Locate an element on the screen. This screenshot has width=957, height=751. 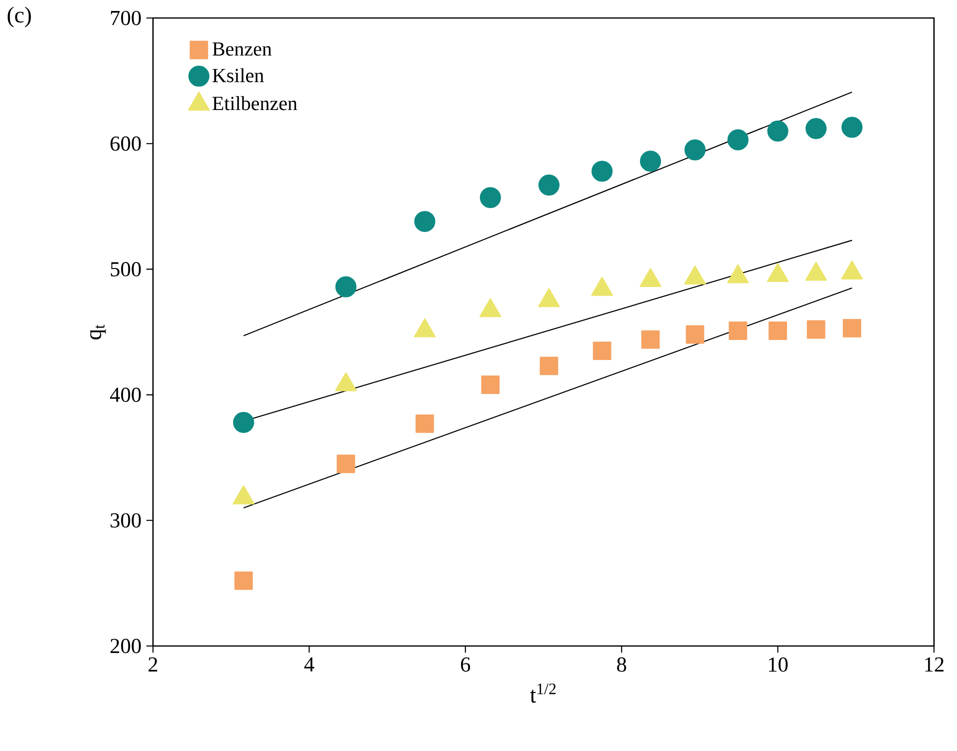
x-tick-label: 2 is located at coordinates (153, 664).